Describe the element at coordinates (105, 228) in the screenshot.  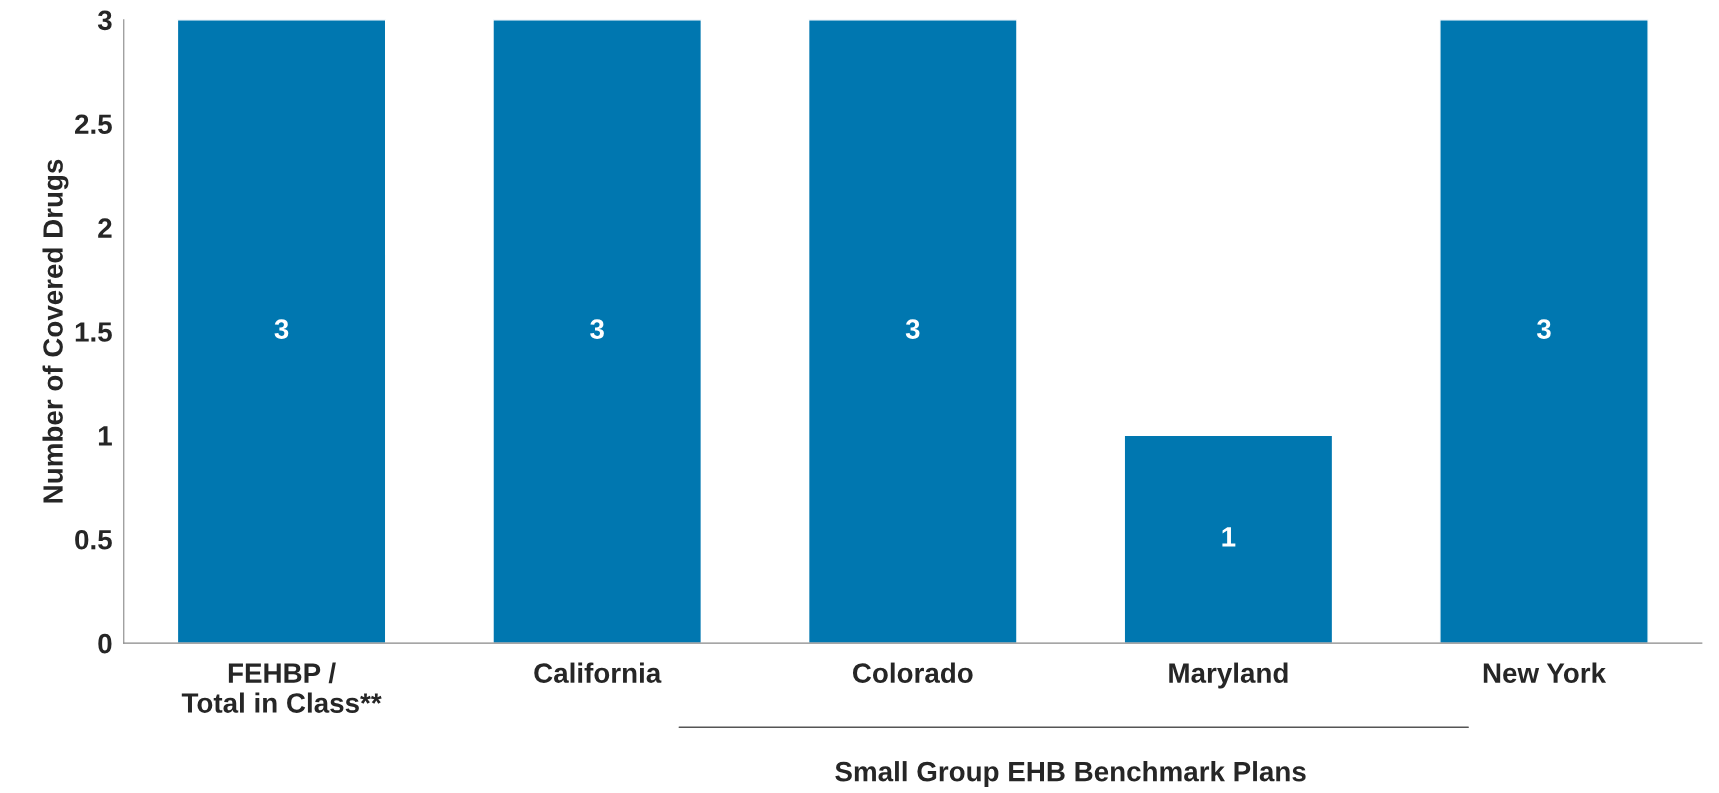
I see `y-tick-label: 2` at that location.